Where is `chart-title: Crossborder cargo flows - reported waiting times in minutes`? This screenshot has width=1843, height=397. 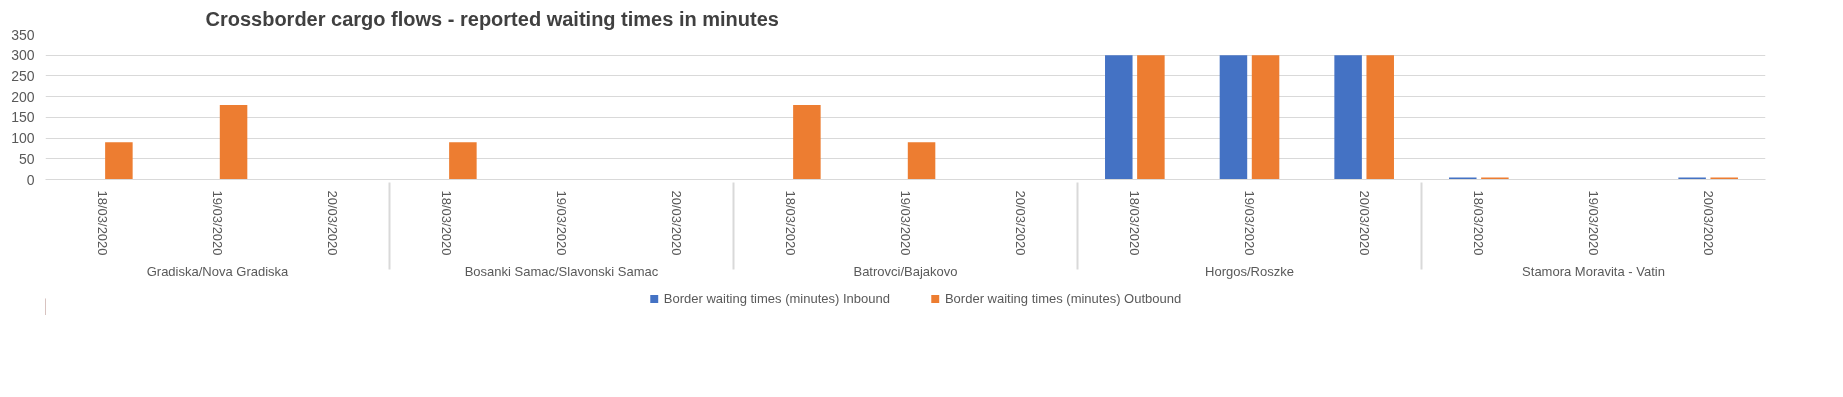
chart-title: Crossborder cargo flows - reported waiting times in minutes is located at coordinates (492, 18).